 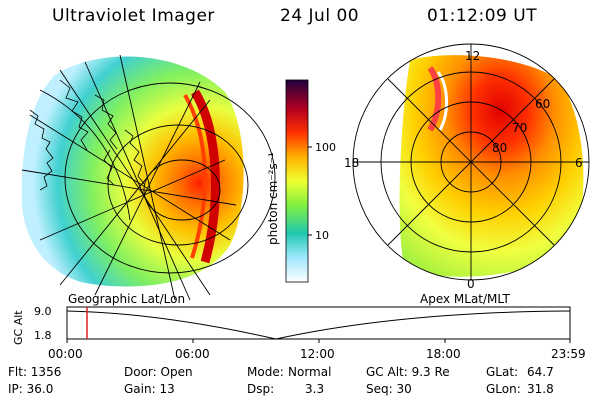 What do you see at coordinates (568, 354) in the screenshot?
I see `orbit-xtick-2359: 23:59` at bounding box center [568, 354].